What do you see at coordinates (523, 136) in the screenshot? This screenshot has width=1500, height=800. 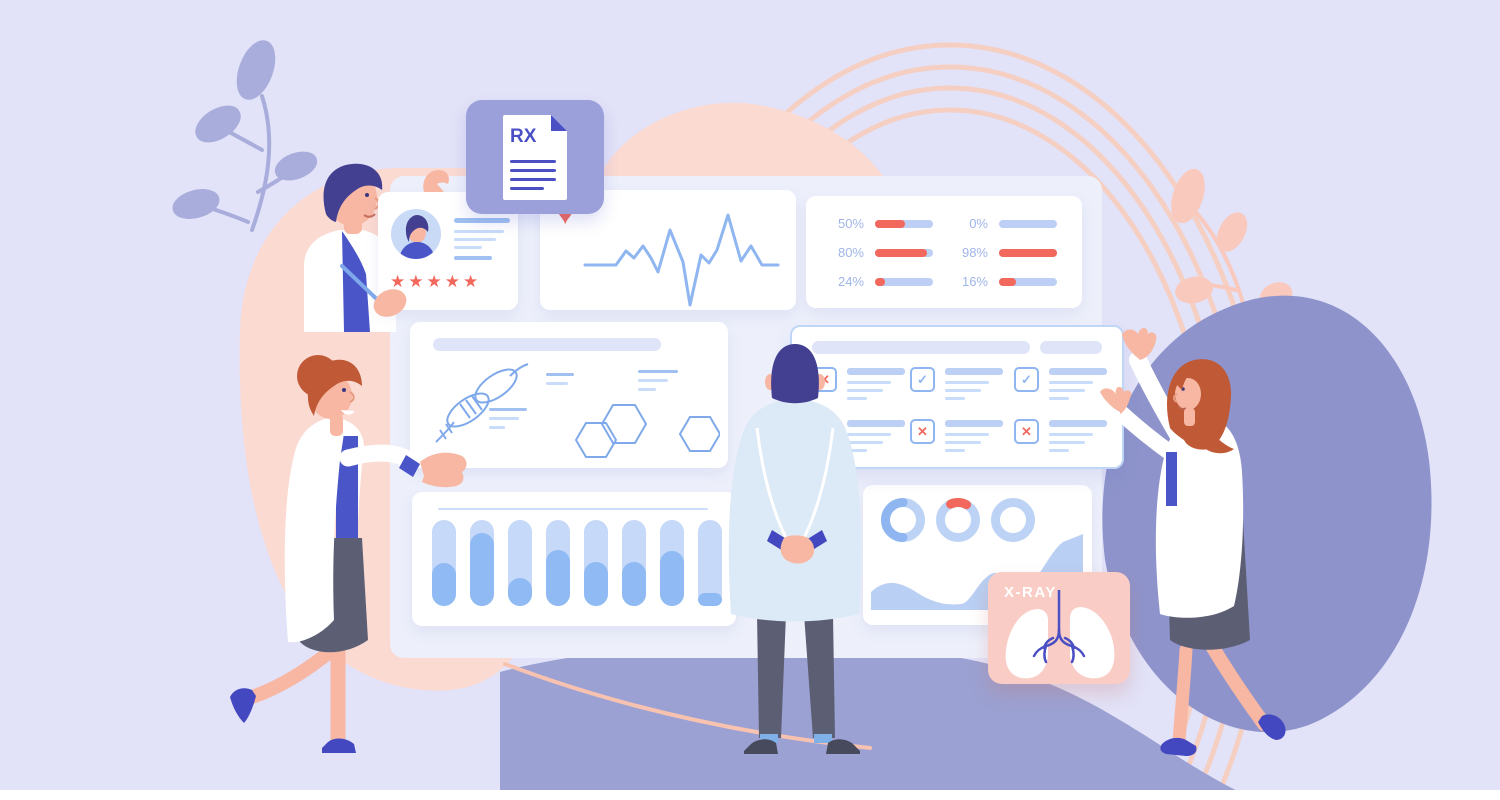 I see `rx-label: RX` at bounding box center [523, 136].